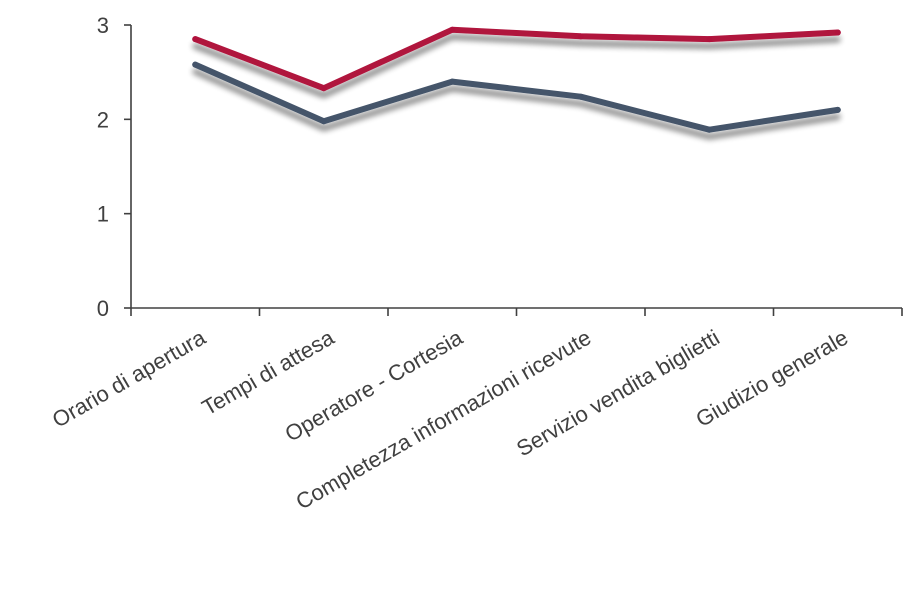 The image size is (918, 597). Describe the element at coordinates (103, 214) in the screenshot. I see `y-tick-label: 1` at that location.